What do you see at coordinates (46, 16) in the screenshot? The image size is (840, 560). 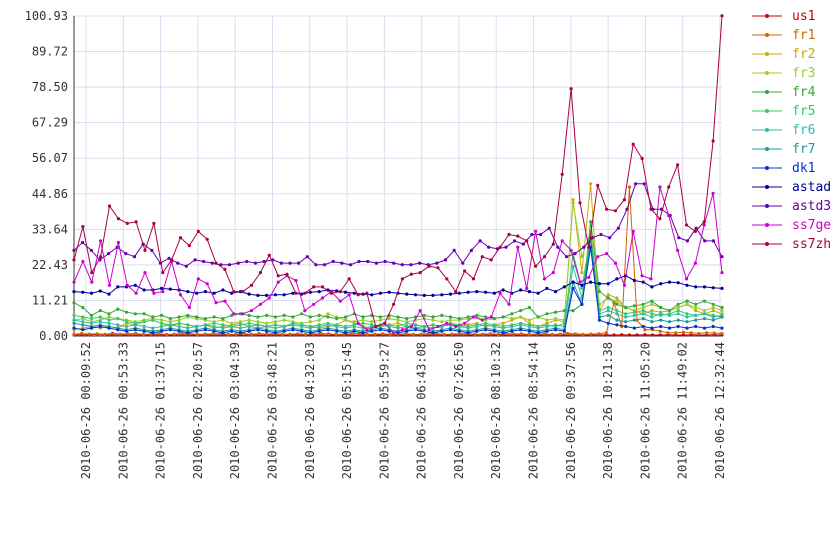 I see `y-tick-label: 100.93` at bounding box center [46, 16].